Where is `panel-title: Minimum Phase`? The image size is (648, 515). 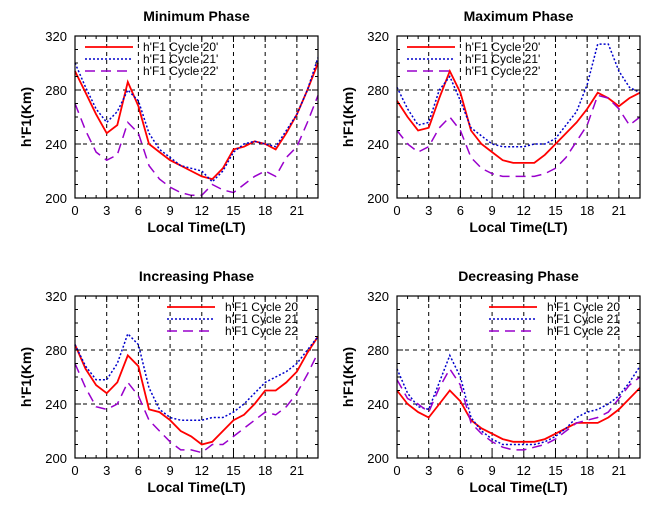
panel-title: Minimum Phase is located at coordinates (196, 16).